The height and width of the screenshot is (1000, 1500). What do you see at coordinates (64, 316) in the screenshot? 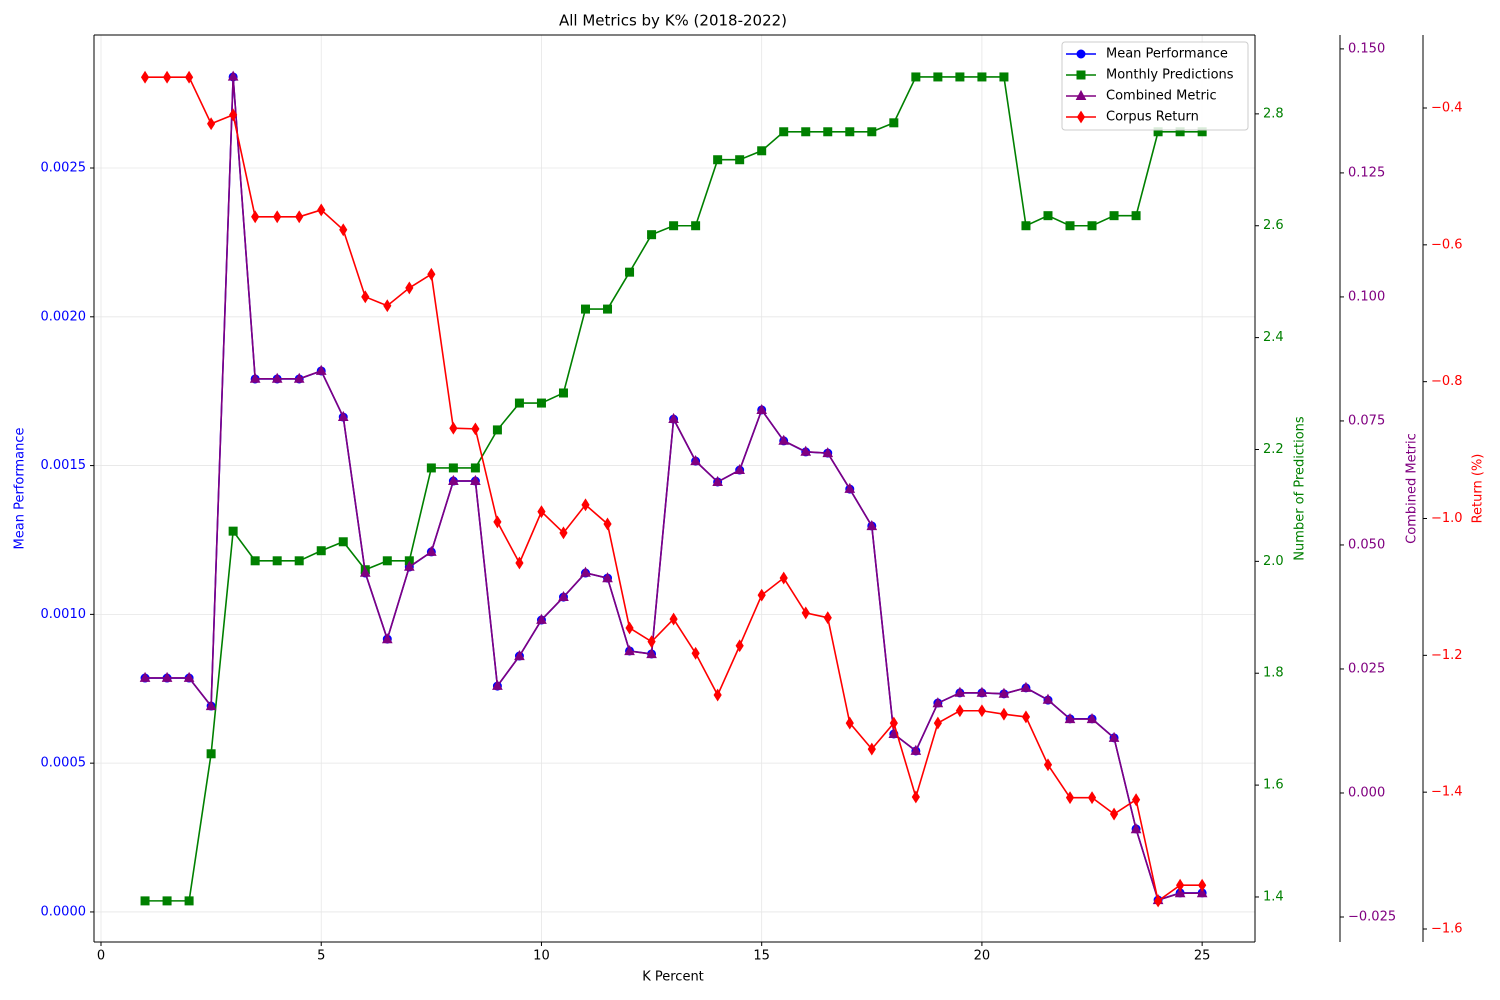
I see `y-tick-label: 0.0020` at bounding box center [64, 316].